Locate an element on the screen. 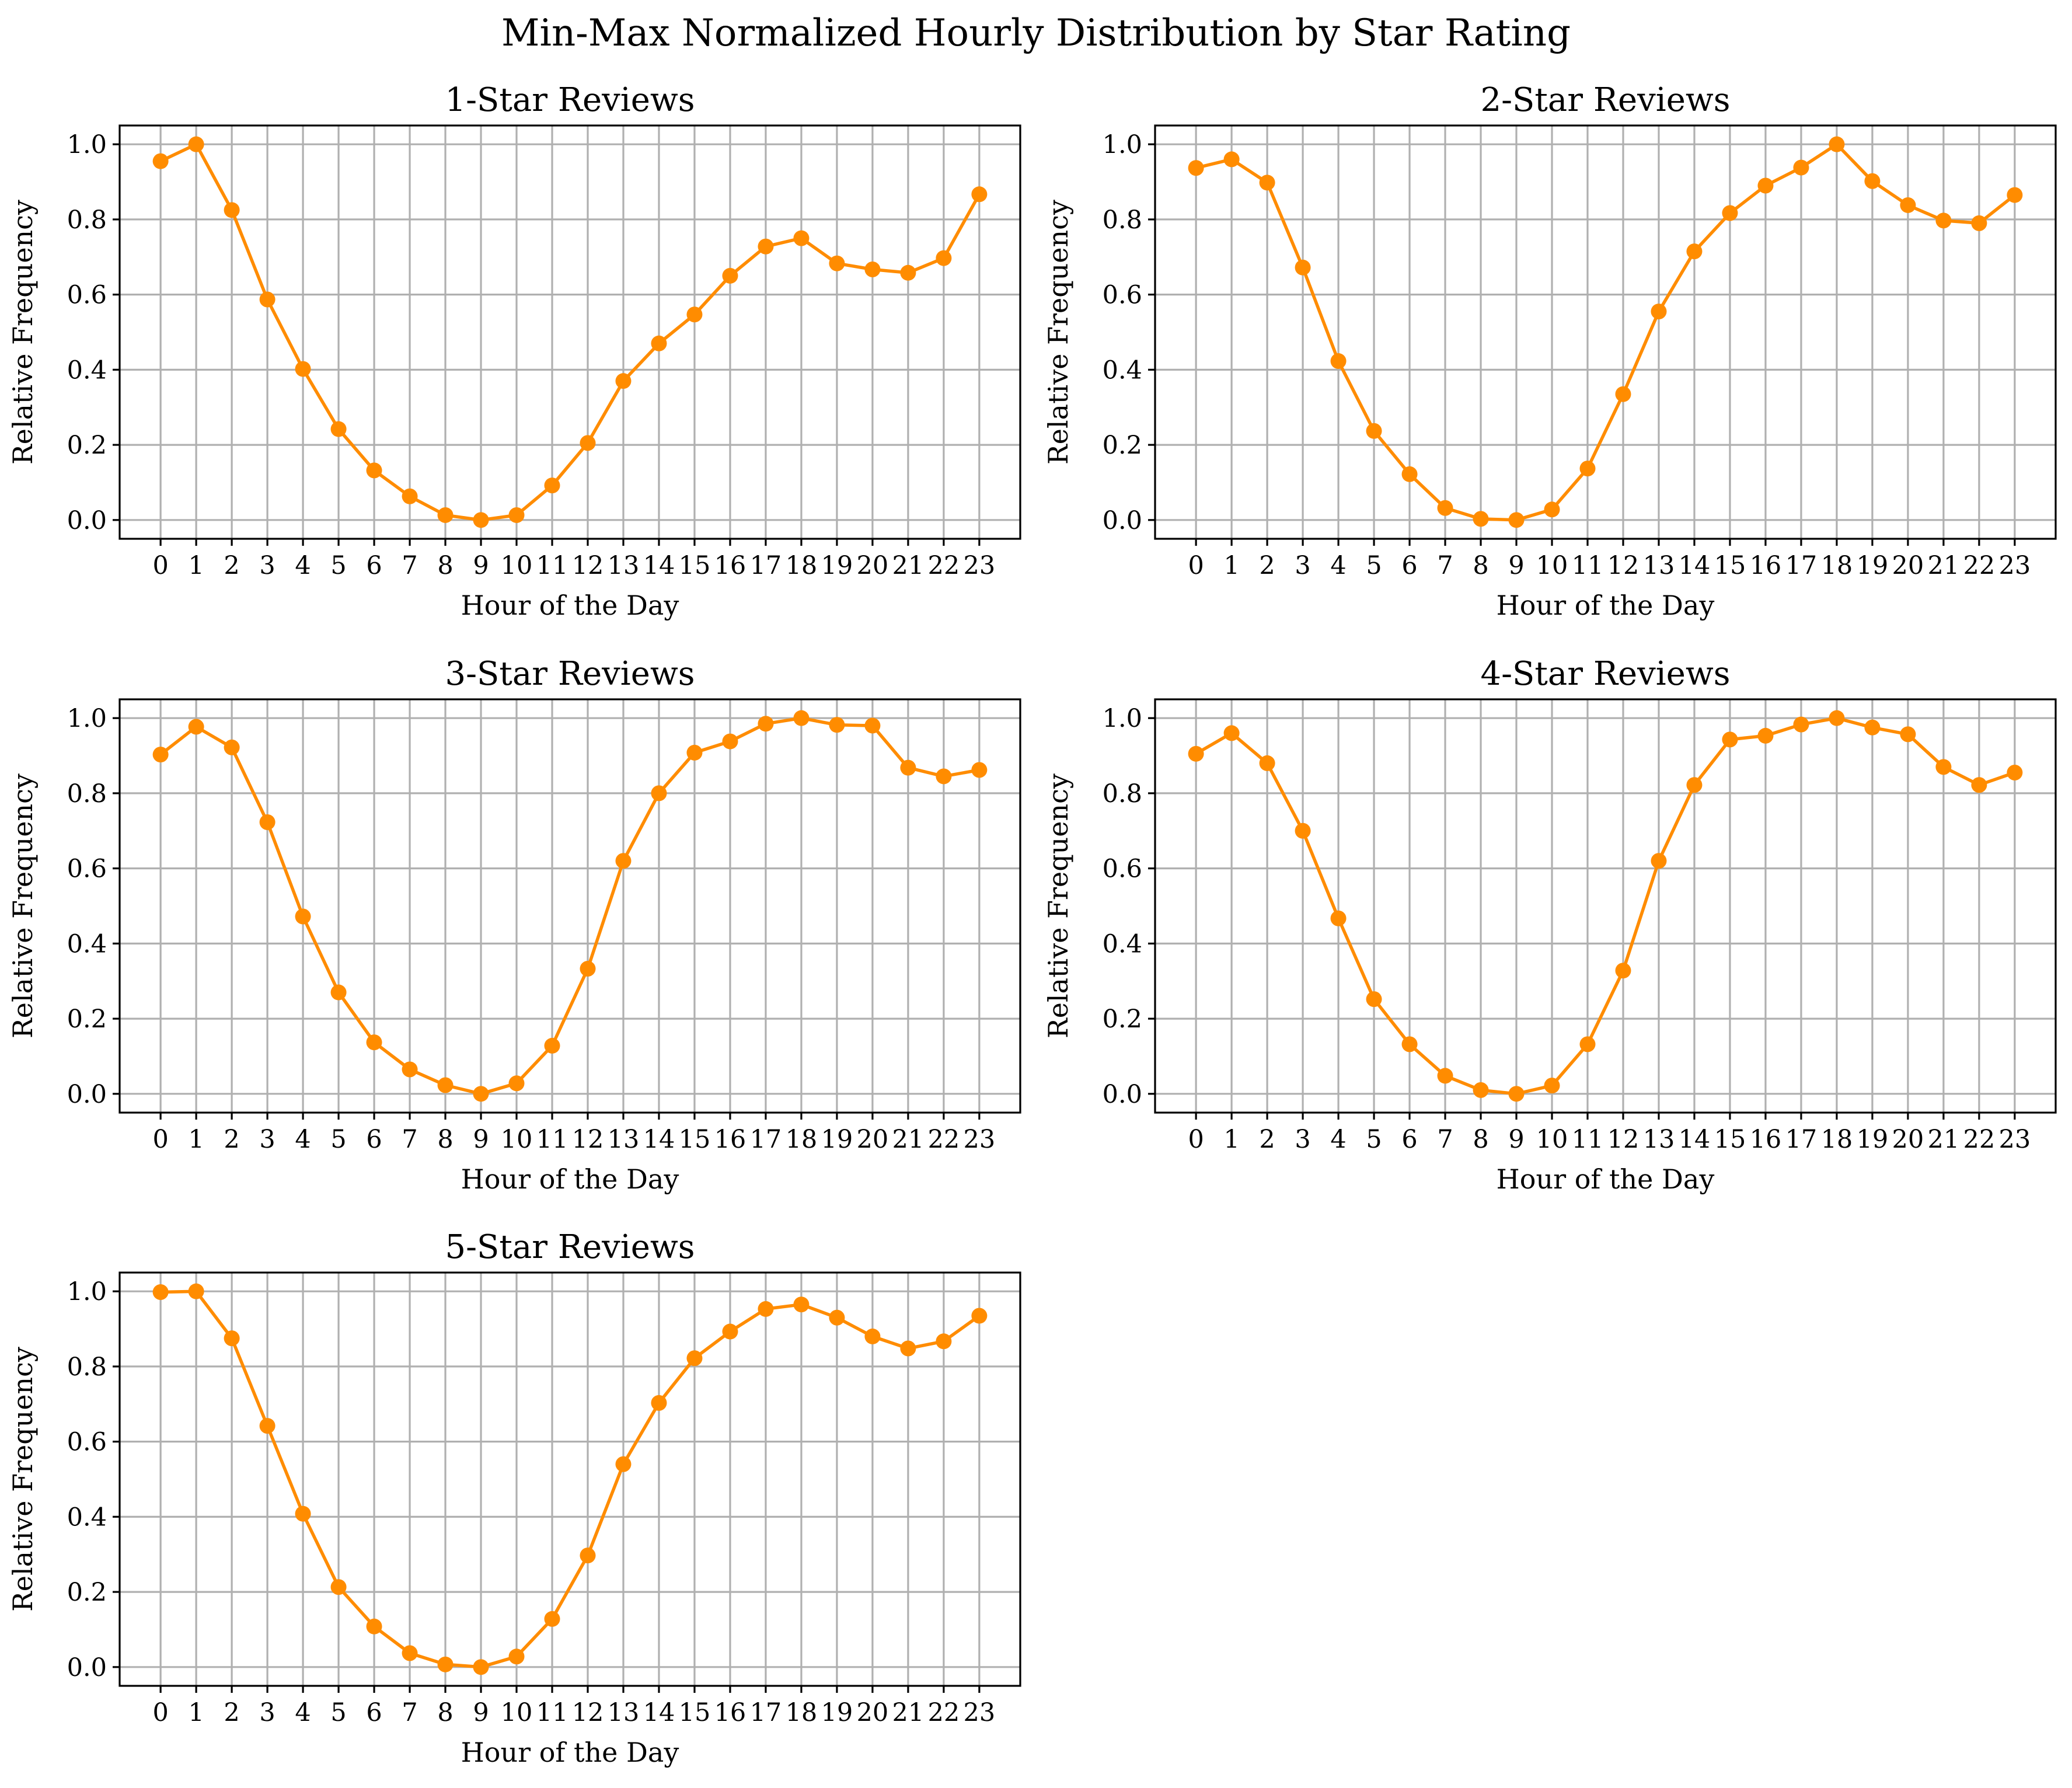 The width and height of the screenshot is (2072, 1788). subplot-title: 2-Star Reviews is located at coordinates (1605, 100).